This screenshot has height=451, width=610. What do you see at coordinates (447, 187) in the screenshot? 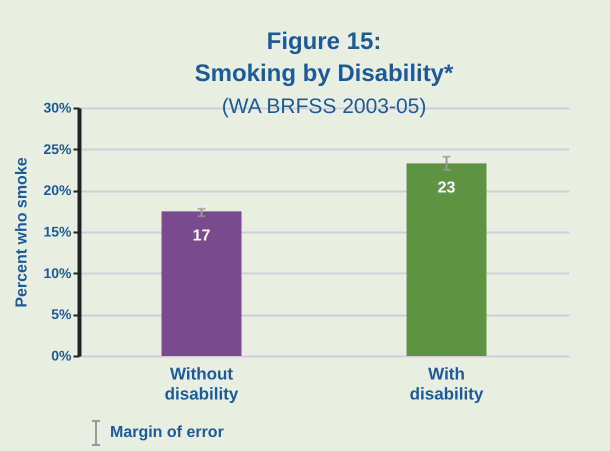
I see `data-label: 23` at bounding box center [447, 187].